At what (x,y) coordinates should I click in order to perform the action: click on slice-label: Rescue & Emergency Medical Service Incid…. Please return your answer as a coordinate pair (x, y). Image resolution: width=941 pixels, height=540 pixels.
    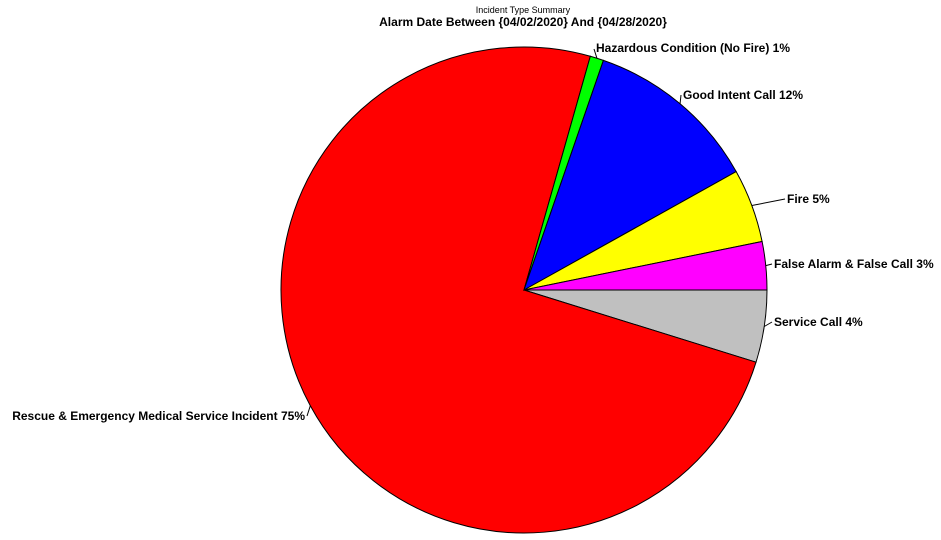
    Looking at the image, I should click on (158, 416).